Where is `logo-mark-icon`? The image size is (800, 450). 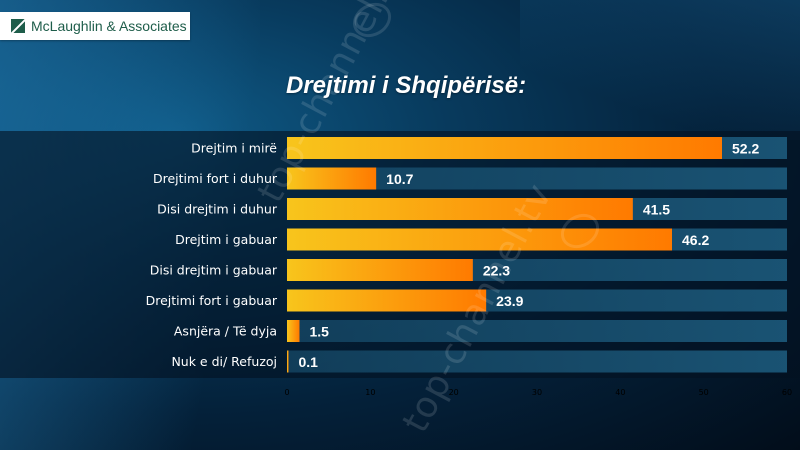 logo-mark-icon is located at coordinates (18, 26).